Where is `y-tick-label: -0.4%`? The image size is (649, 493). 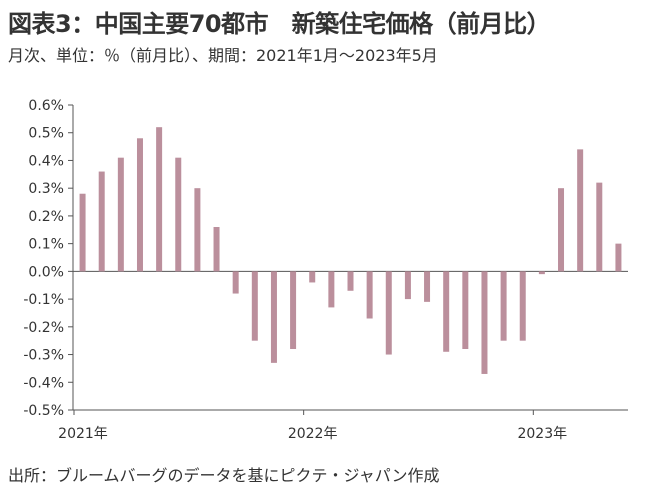 y-tick-label: -0.4% is located at coordinates (43, 383).